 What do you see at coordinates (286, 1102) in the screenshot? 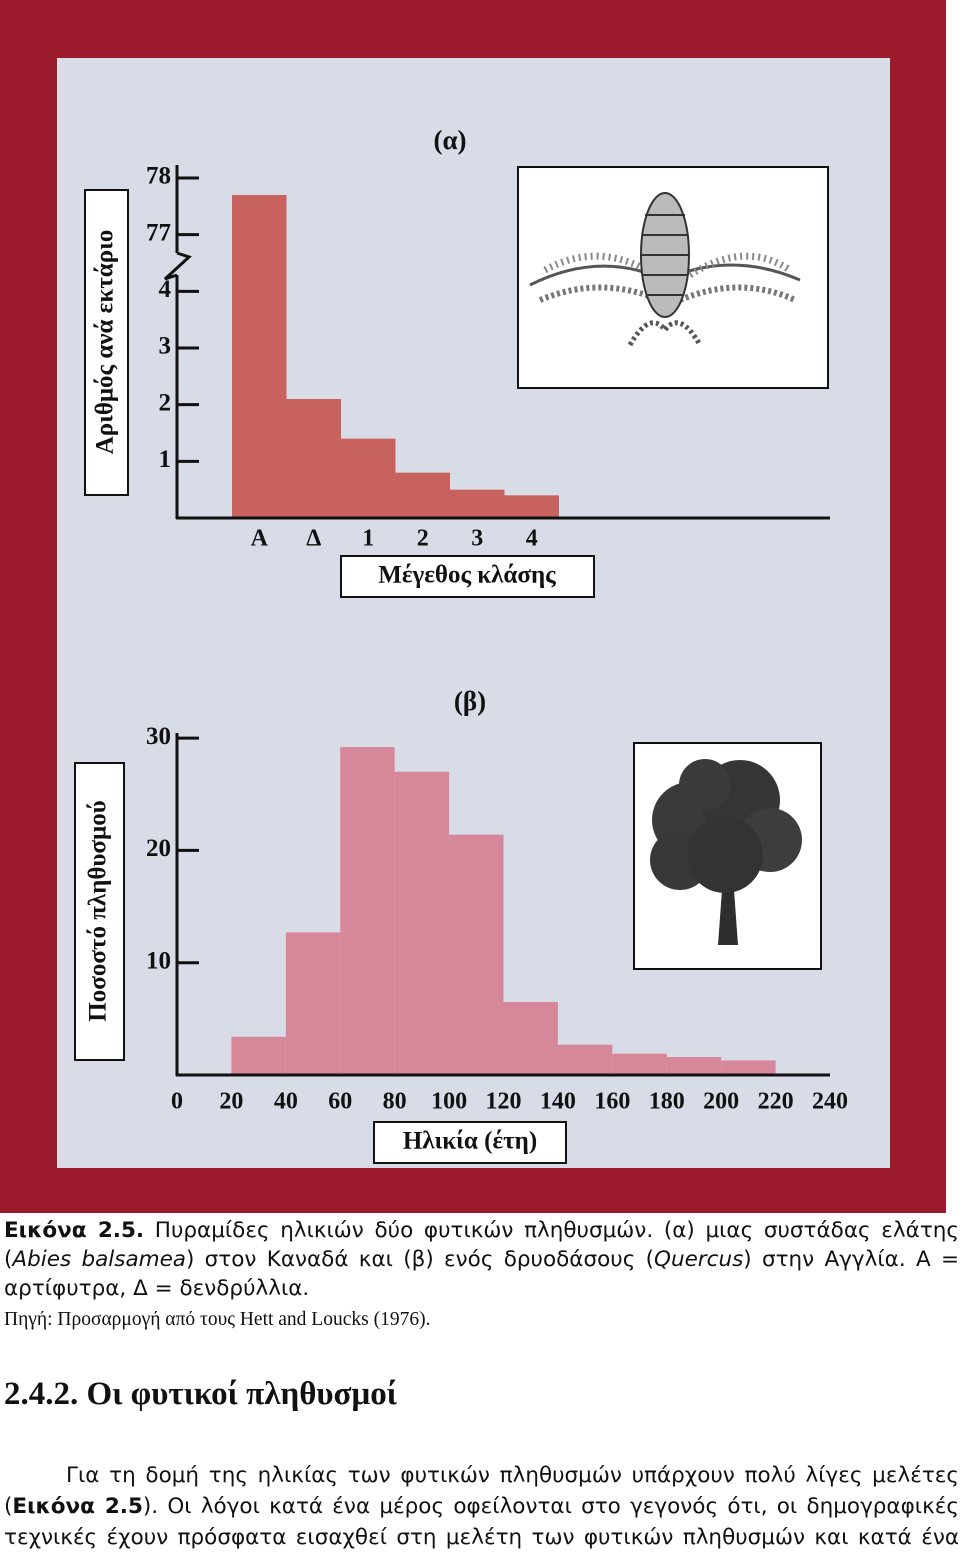
I see `x-tick-label: 40` at bounding box center [286, 1102].